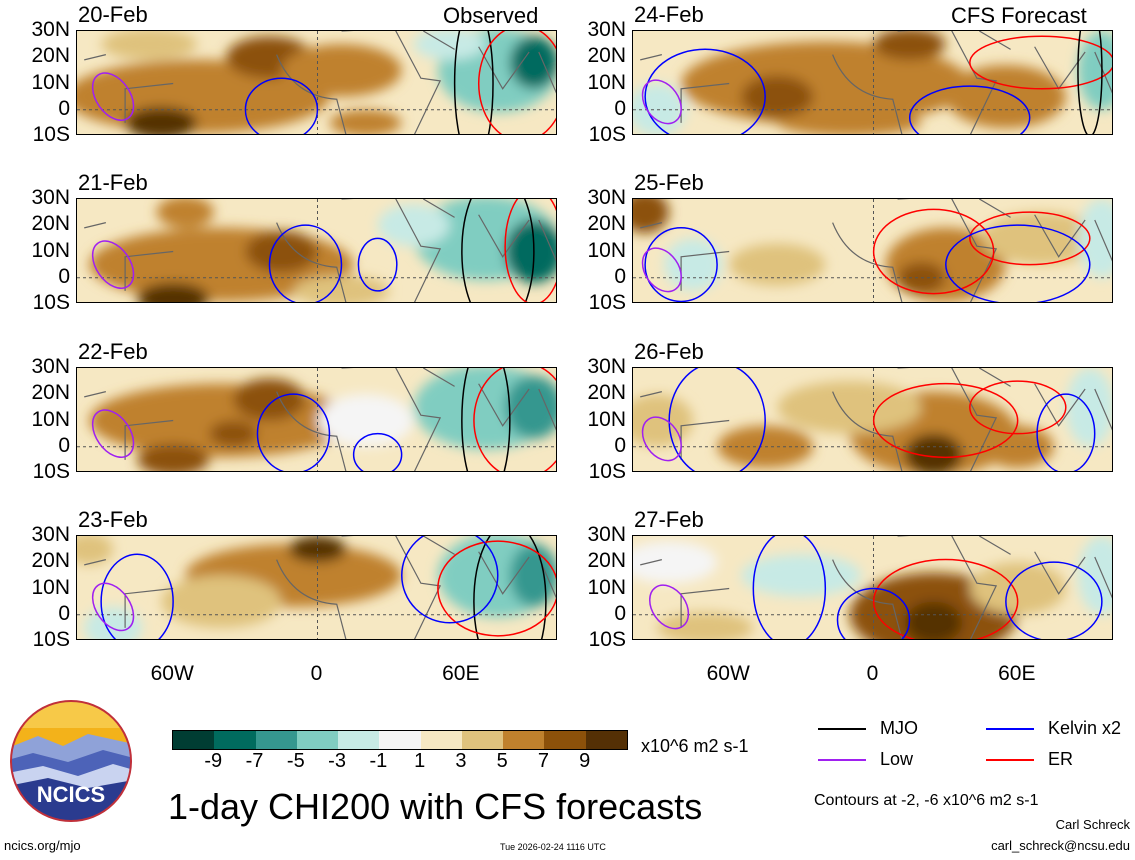  Describe the element at coordinates (669, 519) in the screenshot. I see `panel-date: 27-Feb` at that location.